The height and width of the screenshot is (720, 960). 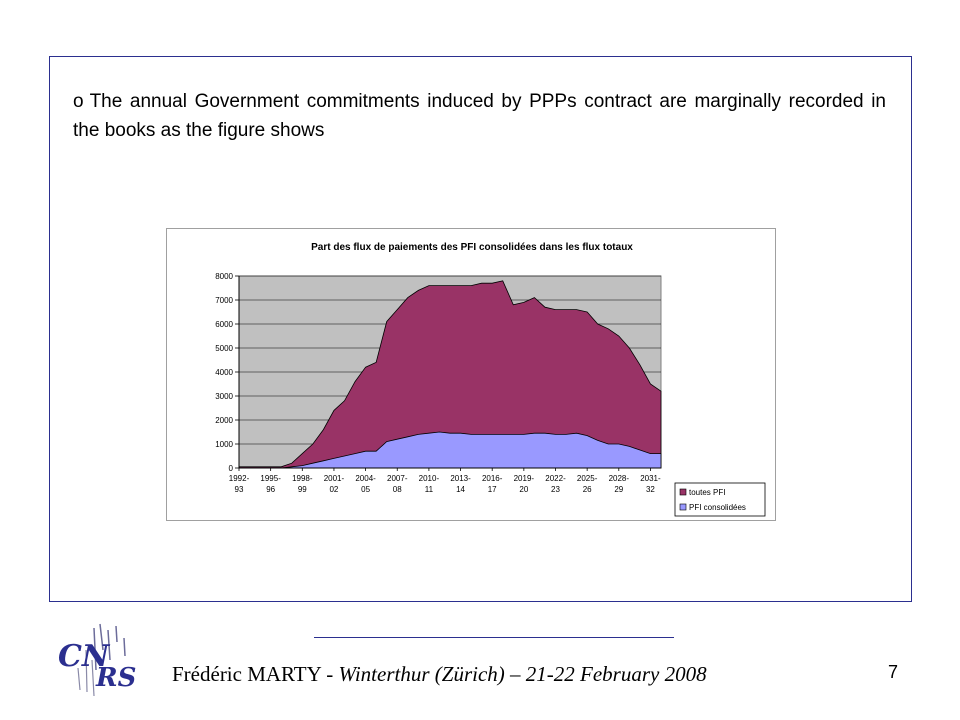 I want to click on x-tick-label: 2031-, so click(x=650, y=478).